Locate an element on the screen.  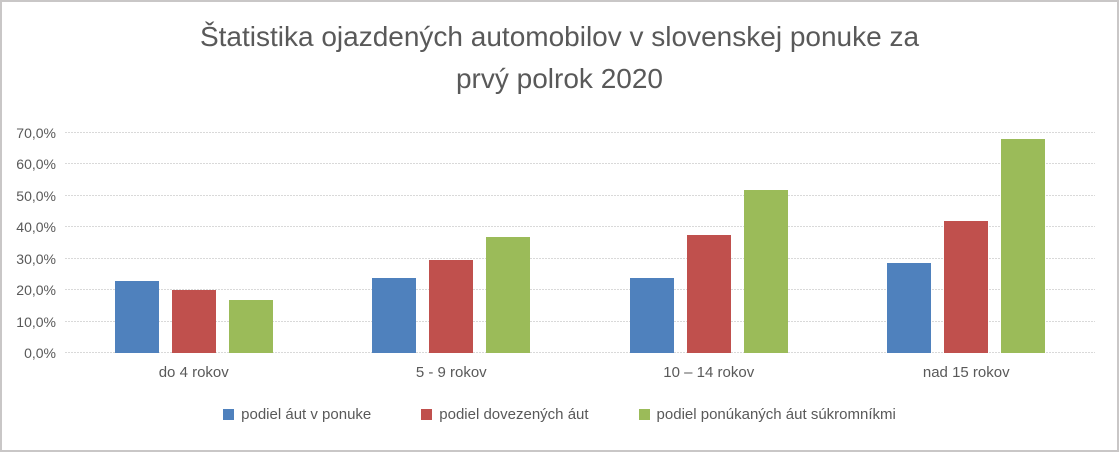
chart-title-line-2: prvý polrok 2020 is located at coordinates (559, 78).